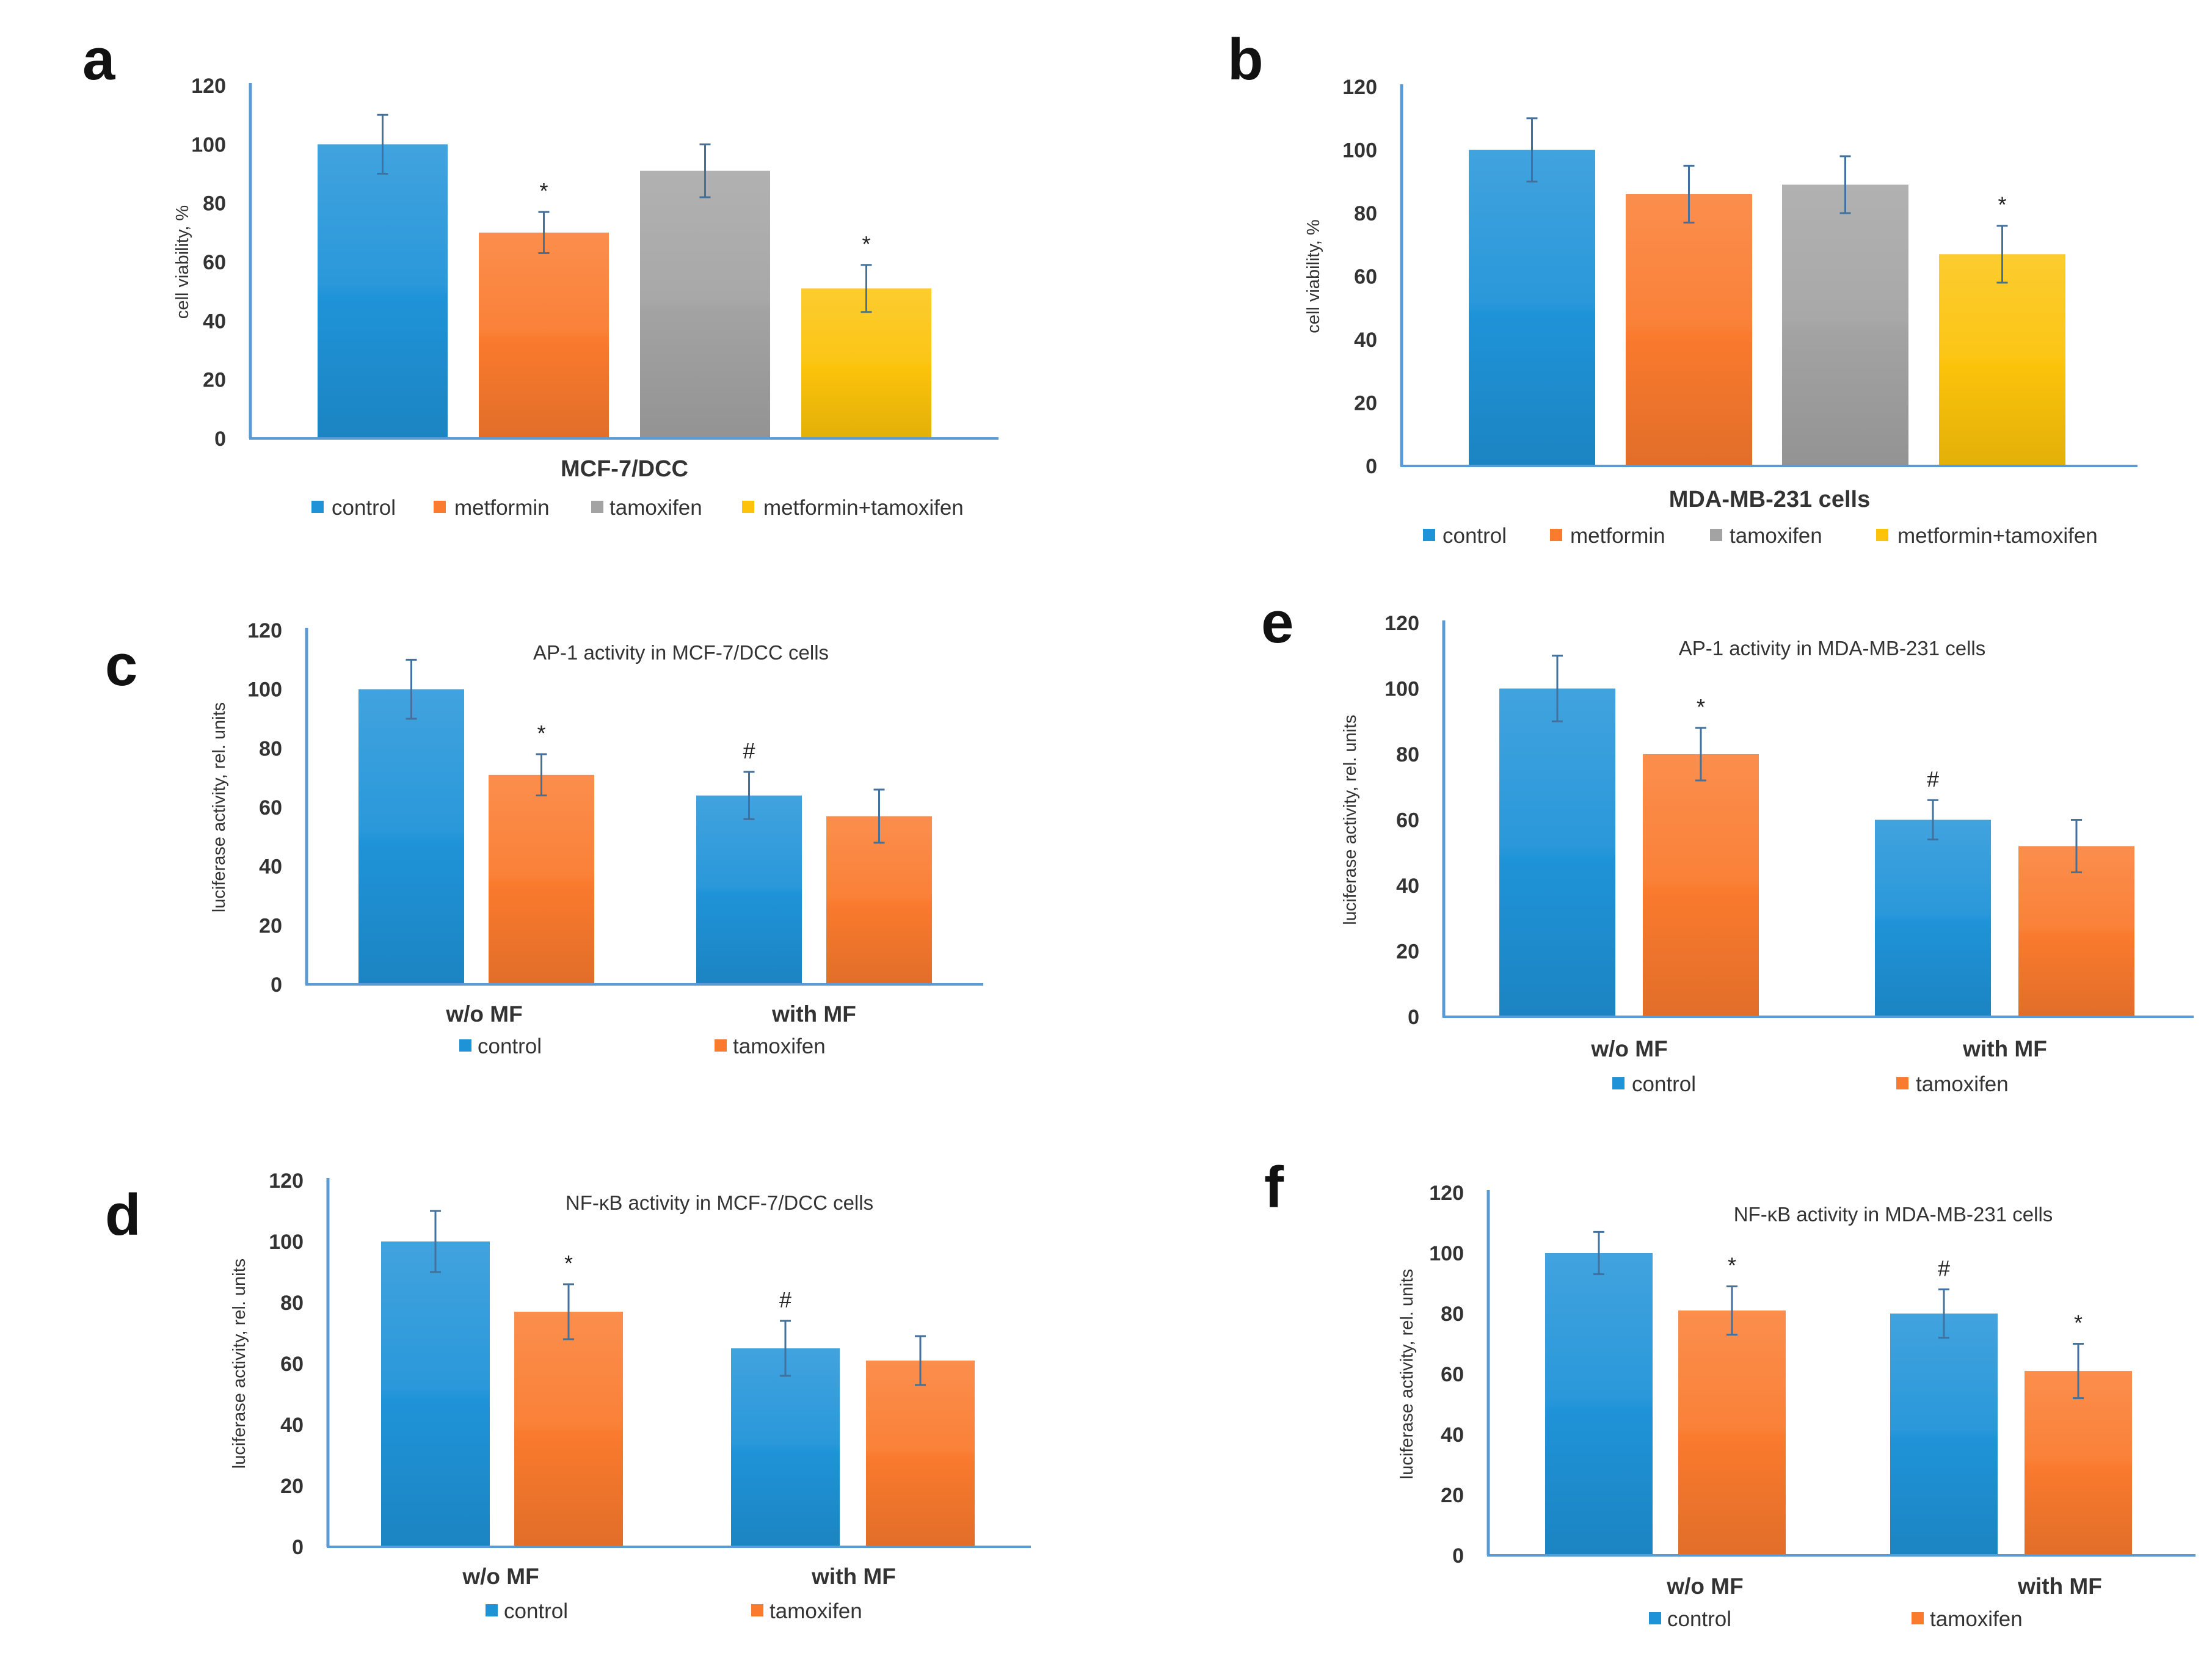 This screenshot has width=2212, height=1672. I want to click on panel-label: e, so click(1277, 622).